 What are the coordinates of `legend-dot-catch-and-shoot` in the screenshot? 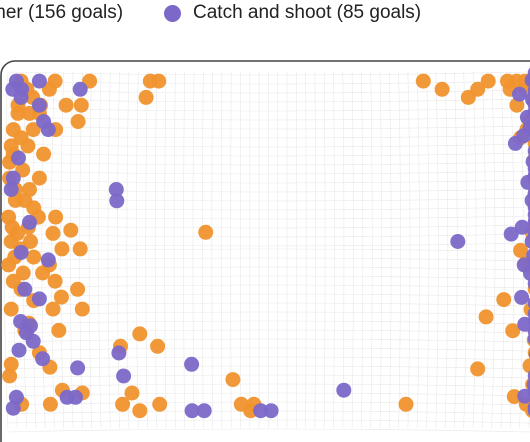 It's located at (172, 13).